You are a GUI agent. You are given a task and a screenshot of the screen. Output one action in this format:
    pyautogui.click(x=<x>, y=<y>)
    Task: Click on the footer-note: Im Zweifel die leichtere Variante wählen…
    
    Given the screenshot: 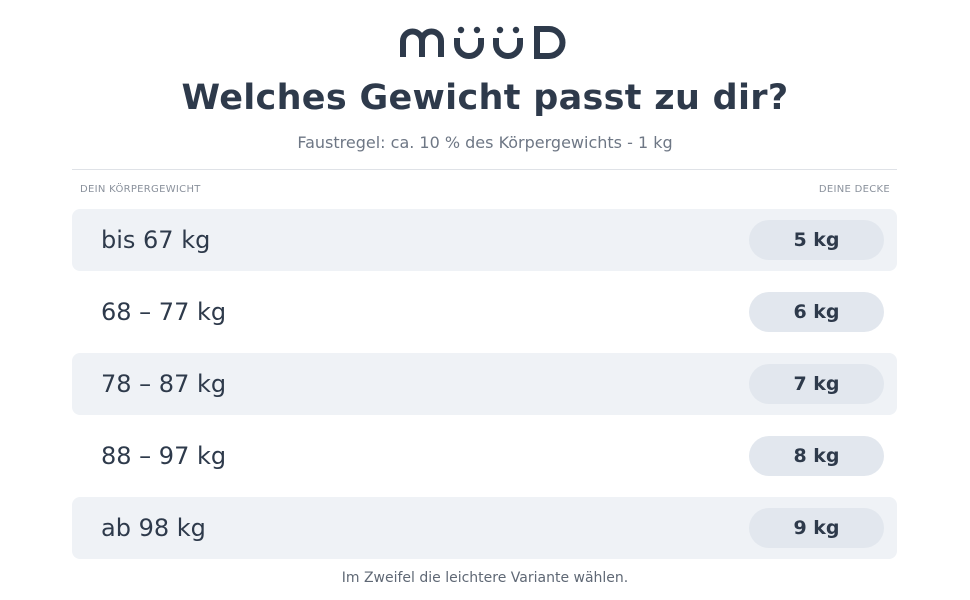 What is the action you would take?
    pyautogui.click(x=485, y=578)
    